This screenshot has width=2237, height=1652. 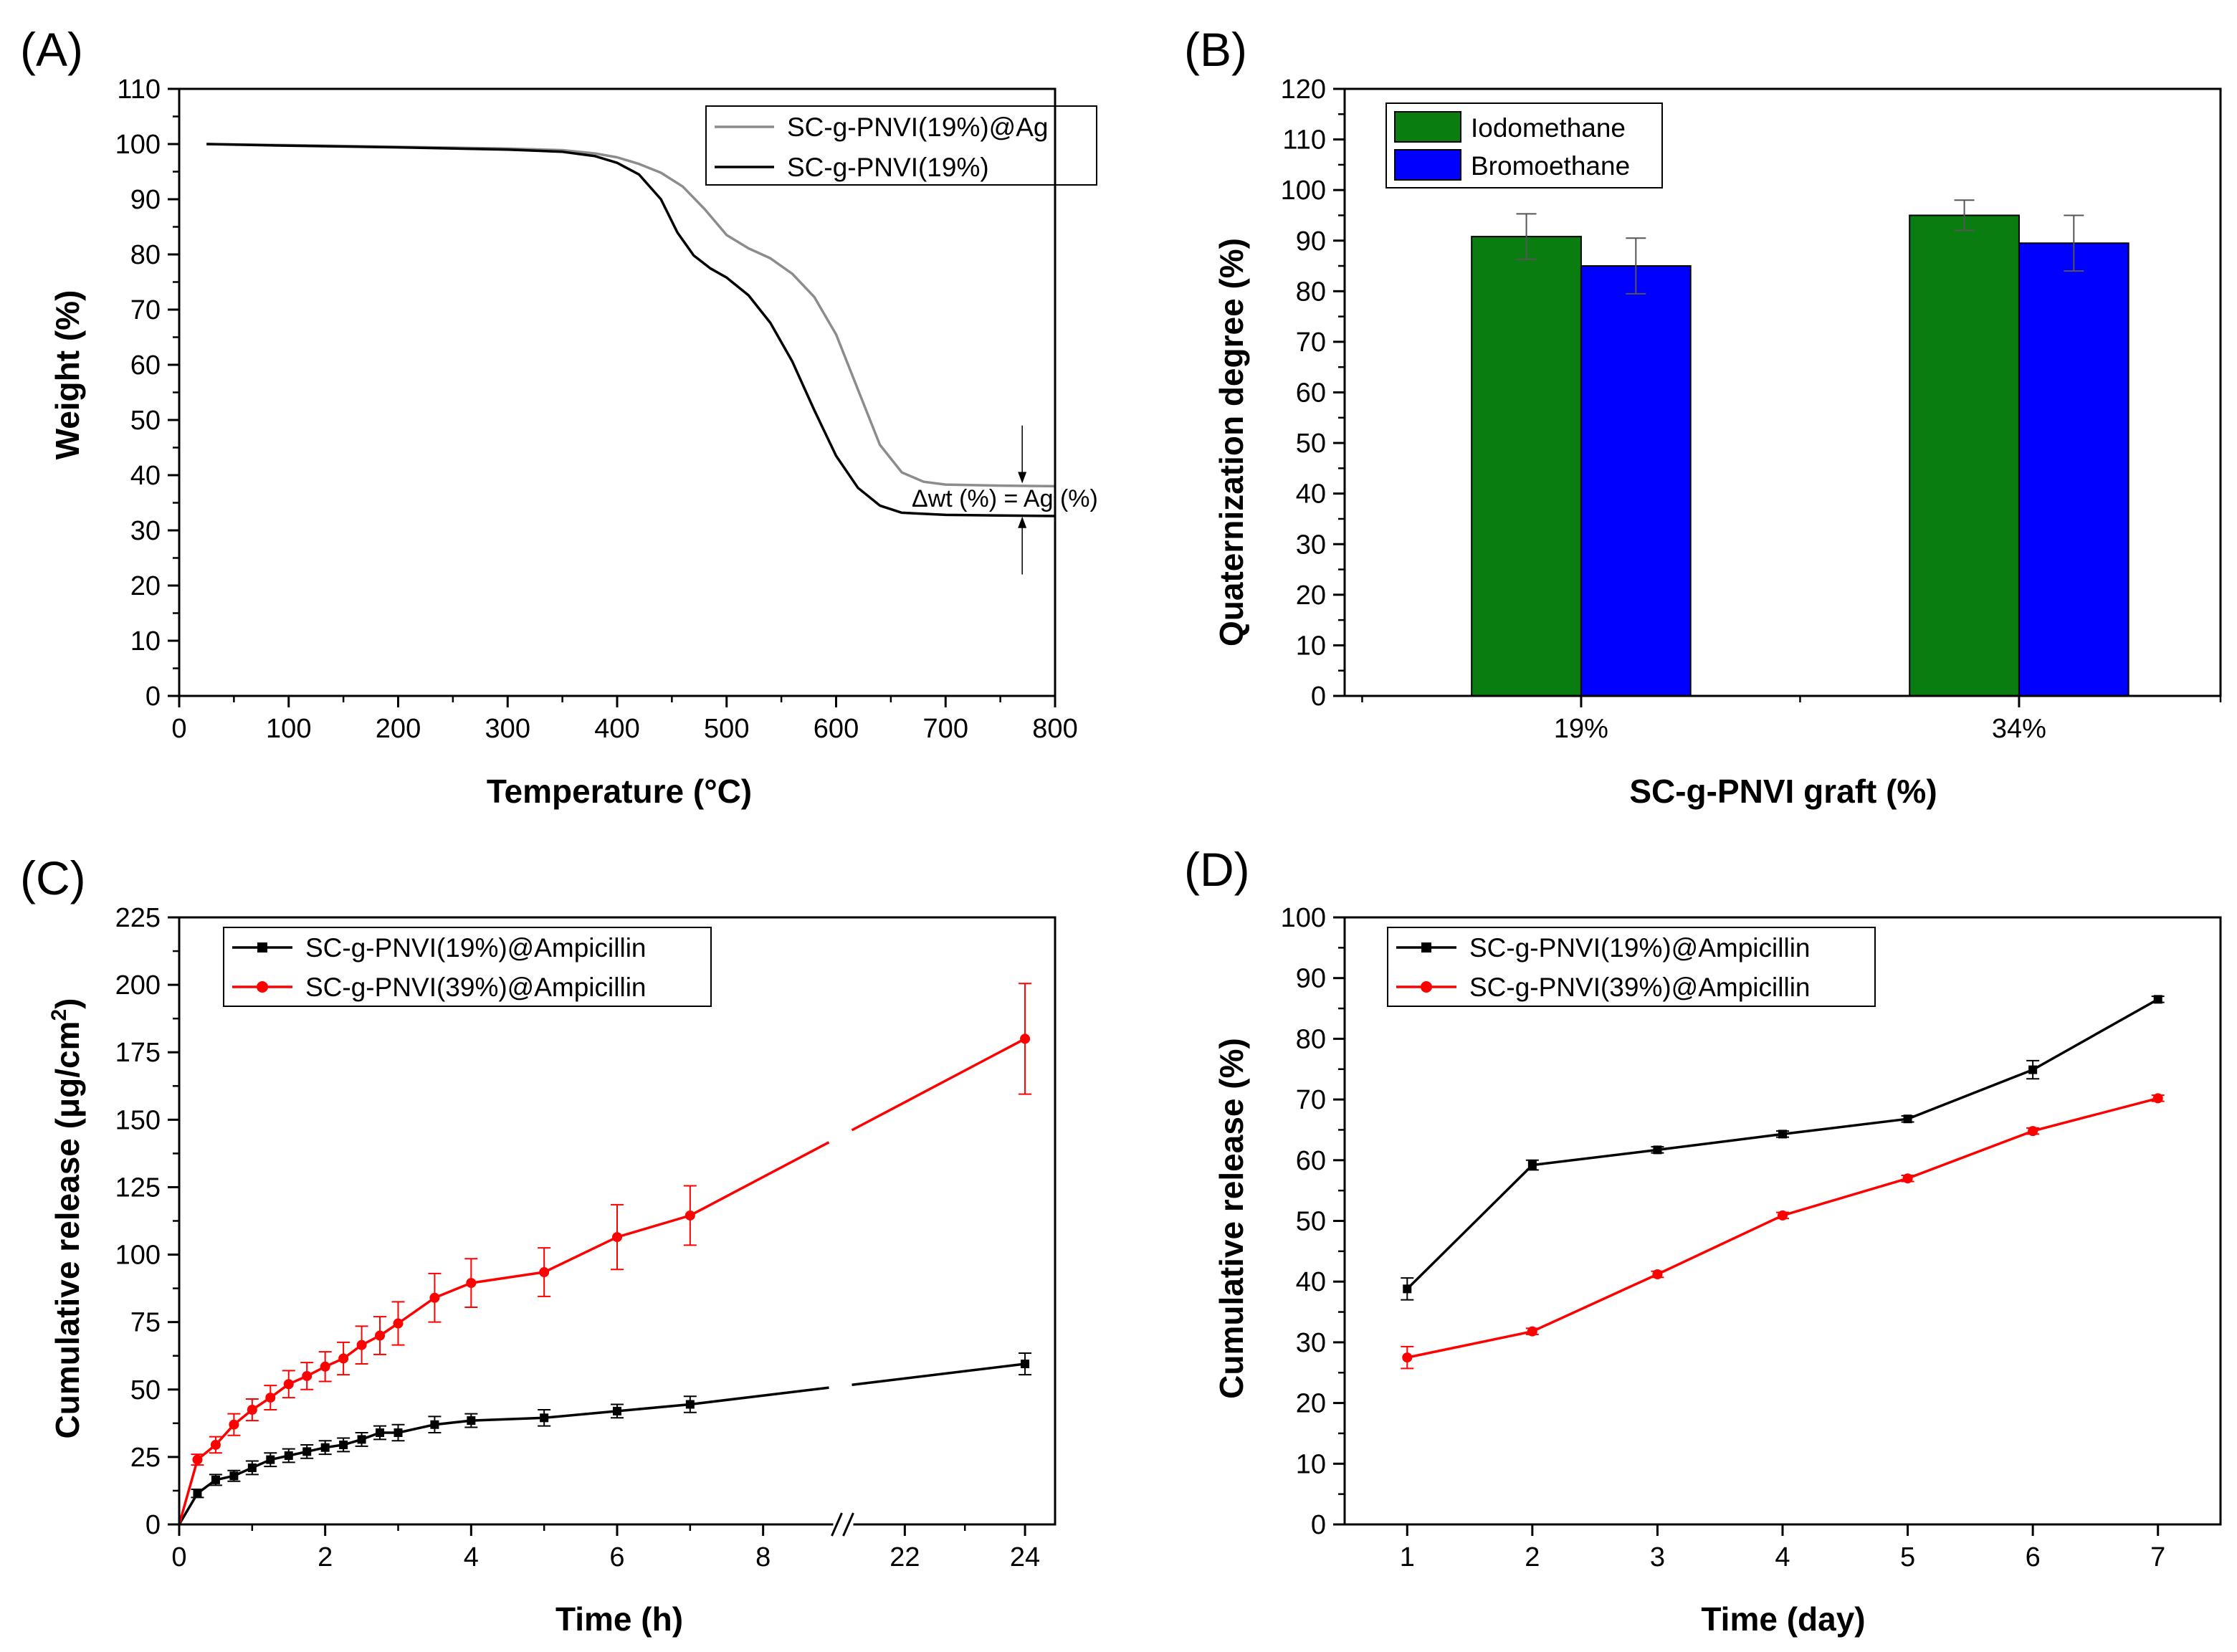 What do you see at coordinates (178, 729) in the screenshot?
I see `panel-a-x-tick-label: 0` at bounding box center [178, 729].